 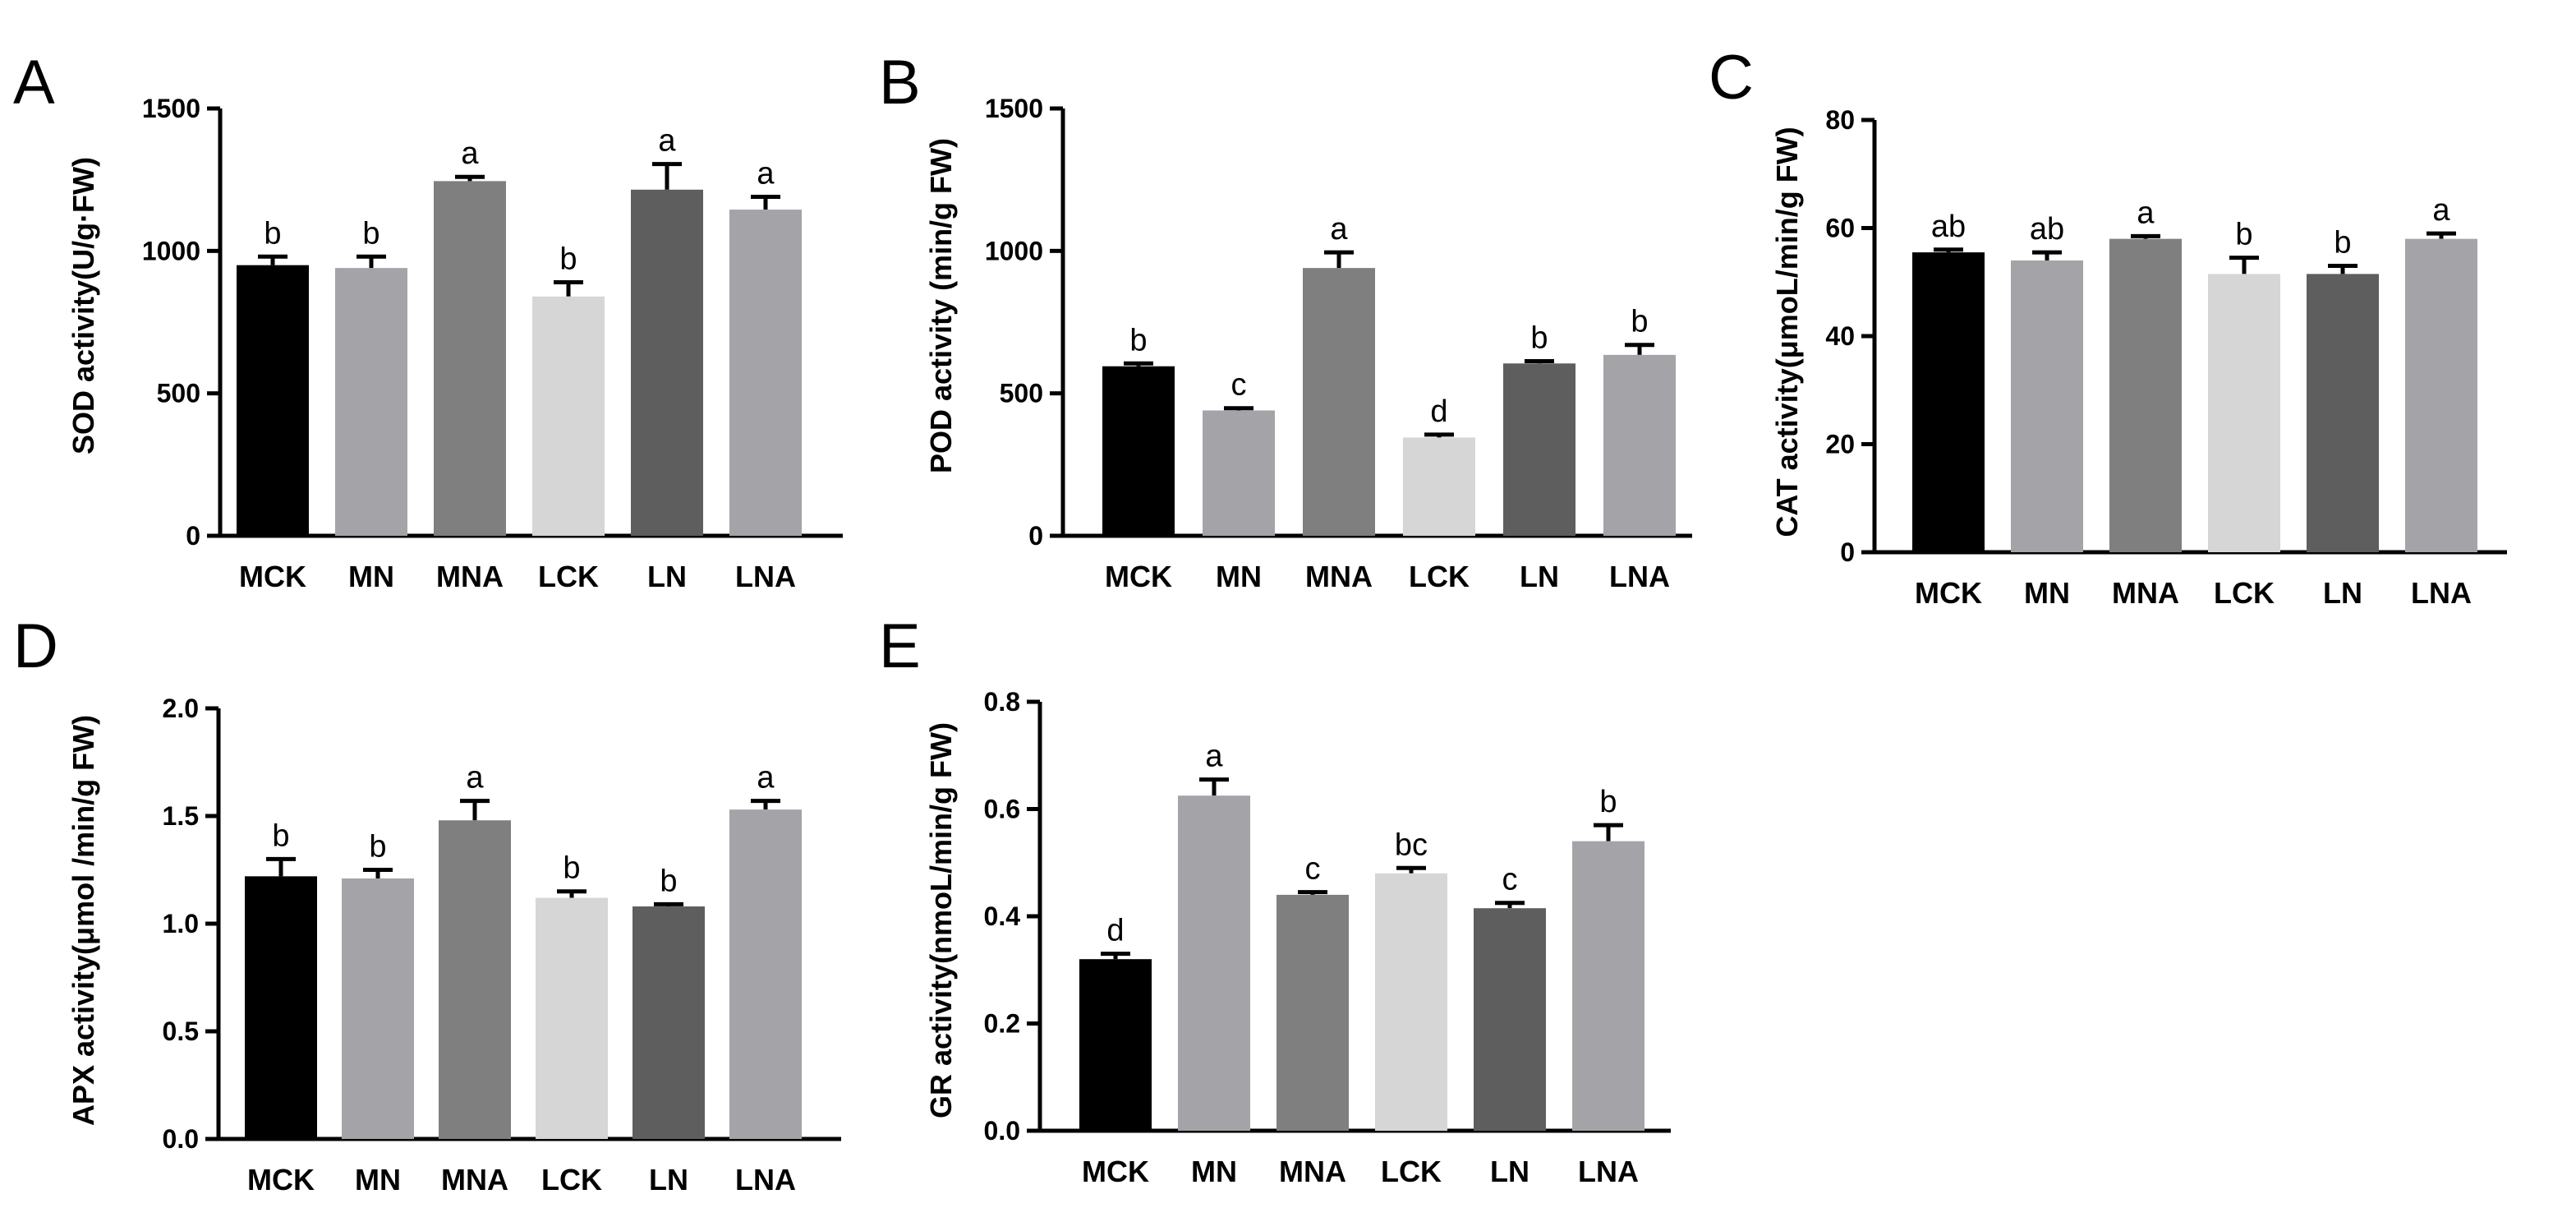 What do you see at coordinates (2342, 593) in the screenshot?
I see `panel-c-xtick-label: LN` at bounding box center [2342, 593].